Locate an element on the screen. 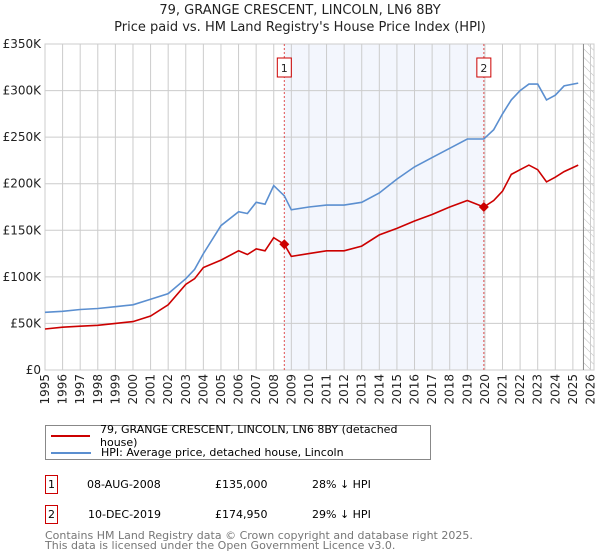 Image resolution: width=600 pixels, height=560 pixels. y-tick-label: £250K is located at coordinates (23, 137).